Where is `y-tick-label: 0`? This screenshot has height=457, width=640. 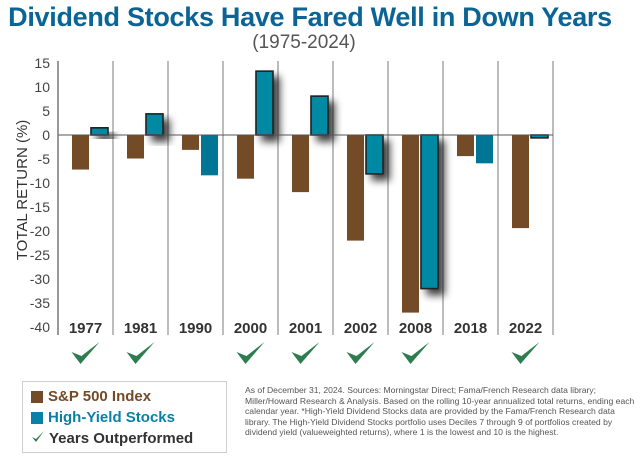
y-tick-label: 0 is located at coordinates (46, 135).